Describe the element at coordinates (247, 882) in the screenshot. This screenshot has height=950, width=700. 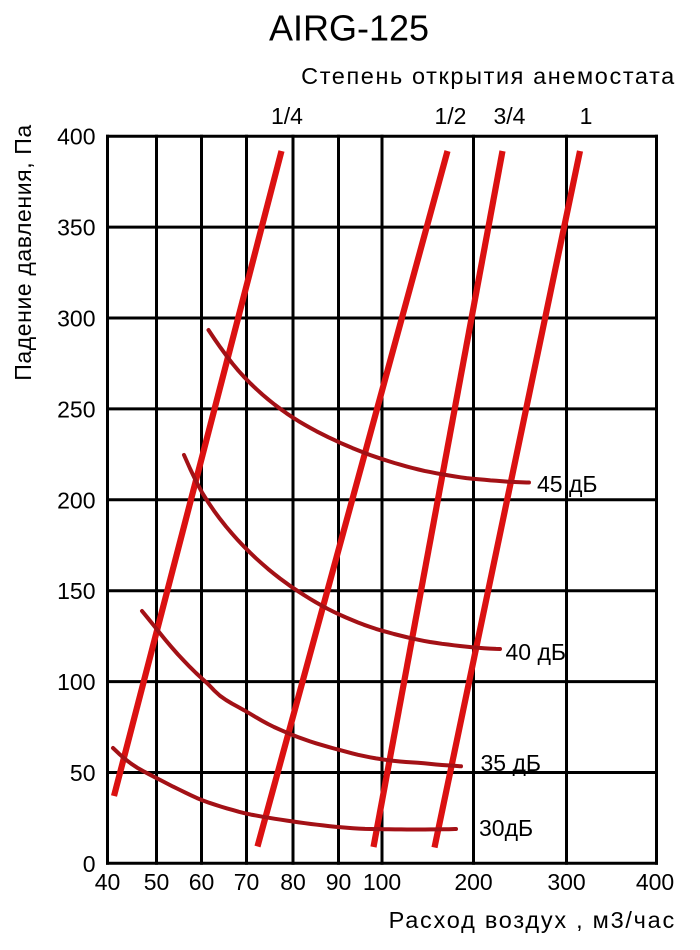
I see `svg-text: 70` at that location.